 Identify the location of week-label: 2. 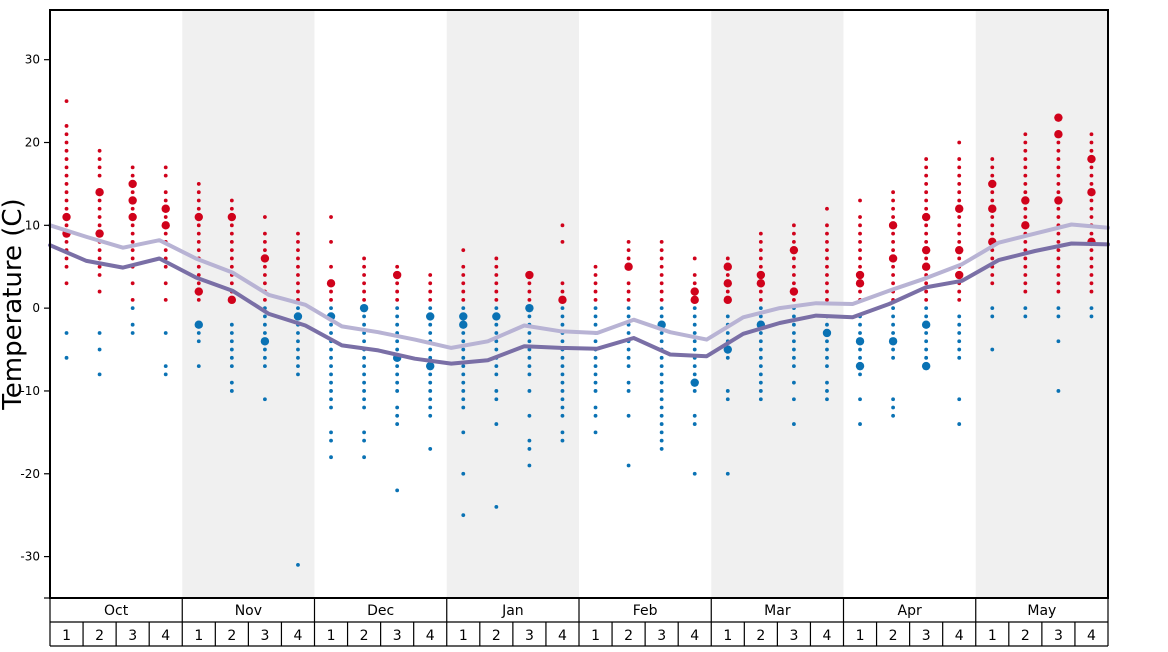
(99, 636).